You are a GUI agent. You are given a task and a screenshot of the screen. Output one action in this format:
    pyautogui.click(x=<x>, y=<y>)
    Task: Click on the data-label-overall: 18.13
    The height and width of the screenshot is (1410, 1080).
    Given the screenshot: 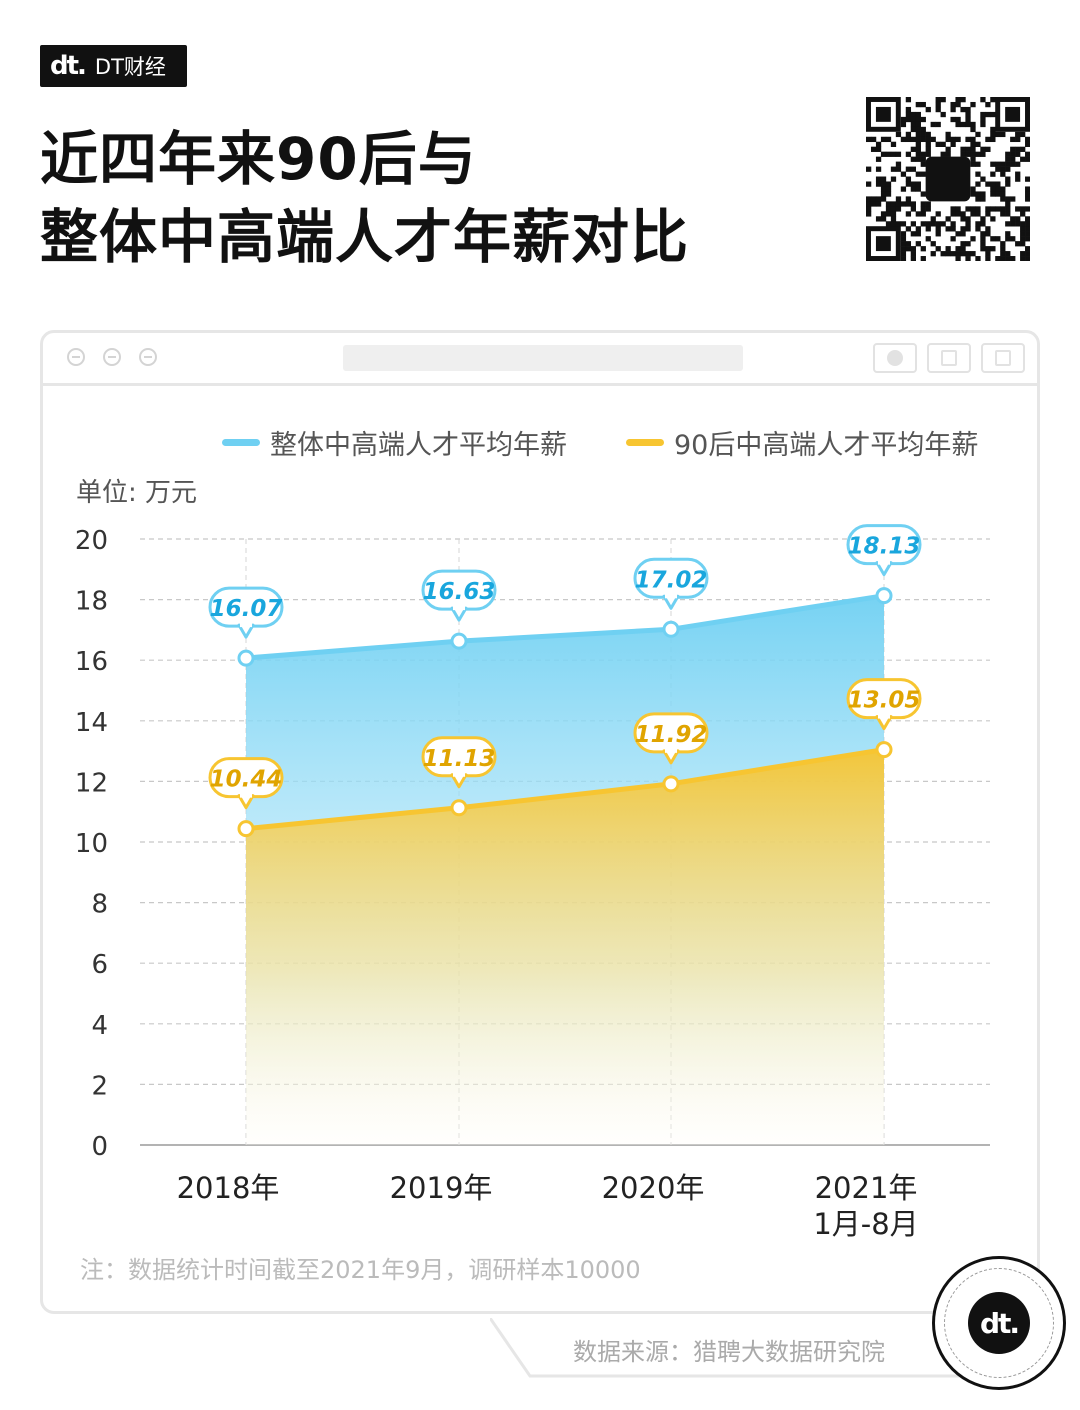 What is the action you would take?
    pyautogui.click(x=884, y=550)
    